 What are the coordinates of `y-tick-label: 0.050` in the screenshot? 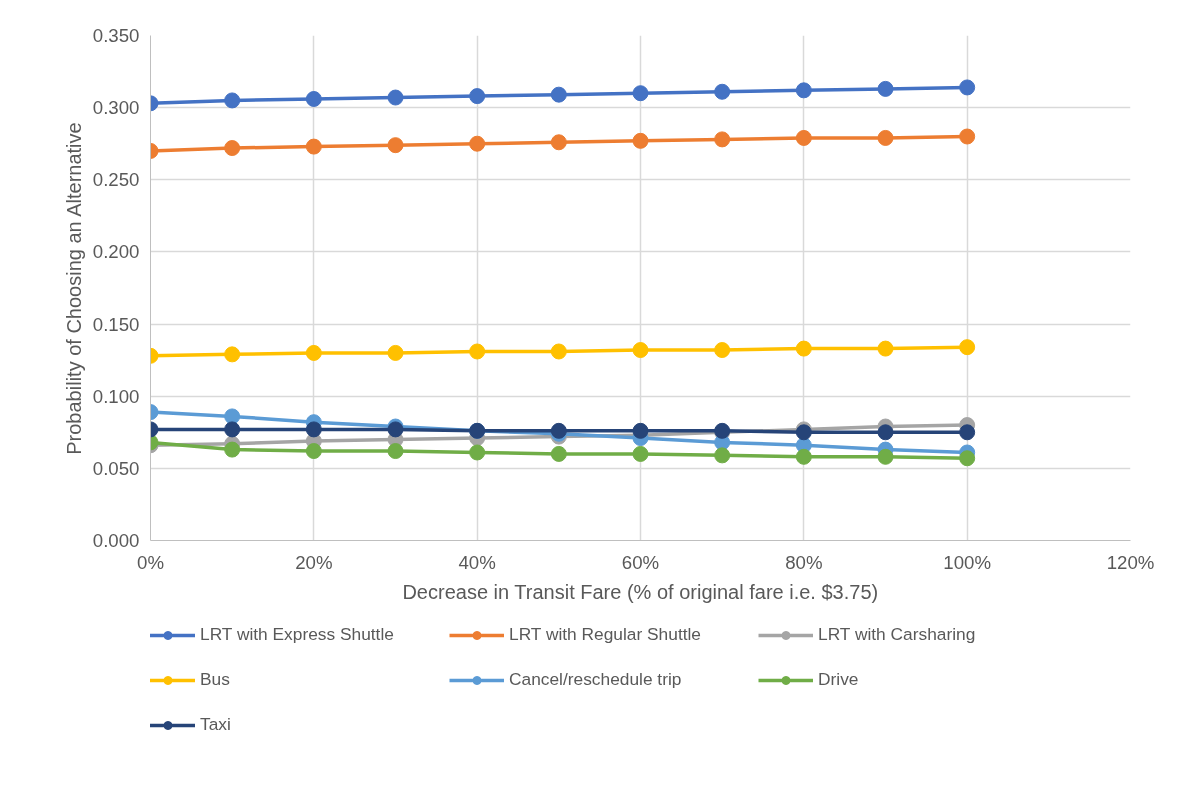 It's located at (116, 468).